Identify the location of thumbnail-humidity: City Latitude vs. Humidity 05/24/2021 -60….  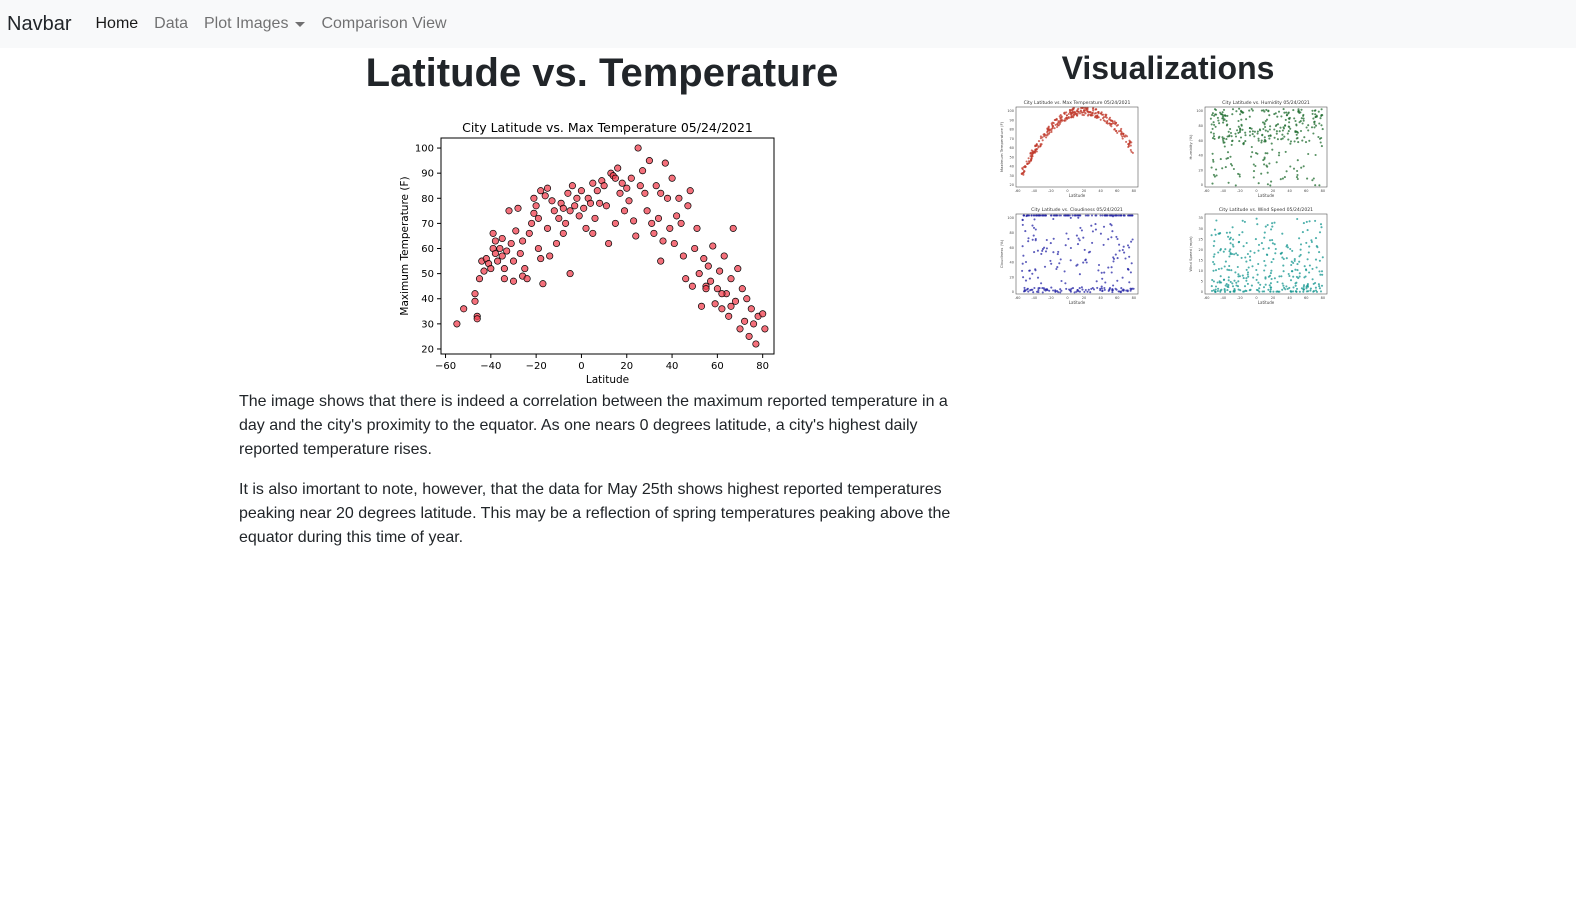
(1259, 149).